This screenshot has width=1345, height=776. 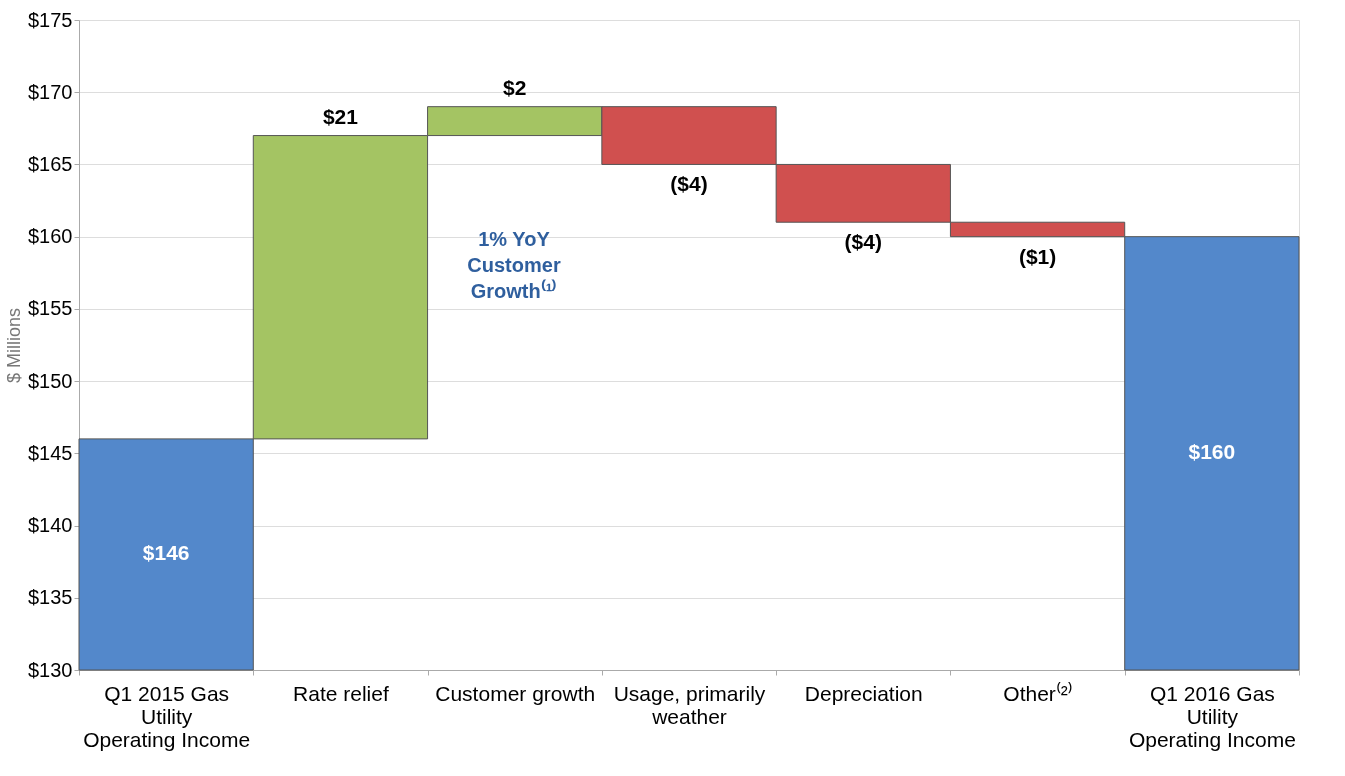 What do you see at coordinates (341, 693) in the screenshot?
I see `x-tick-label: Rate relief` at bounding box center [341, 693].